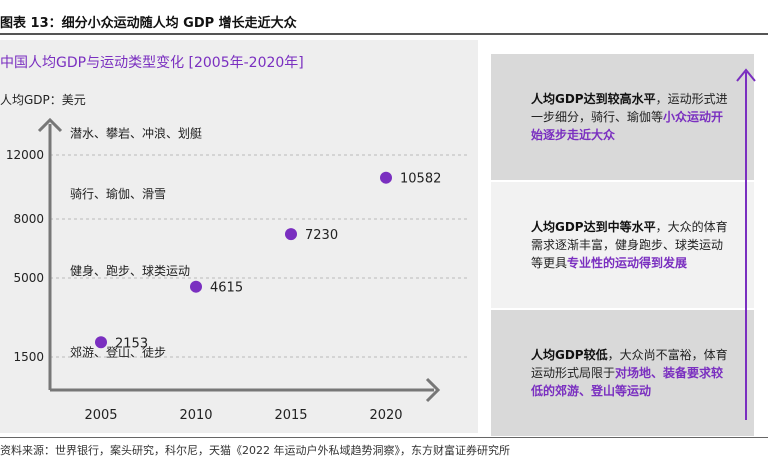 This screenshot has height=464, width=768. I want to click on text-run: 专业性的运动得到发展, so click(627, 263).